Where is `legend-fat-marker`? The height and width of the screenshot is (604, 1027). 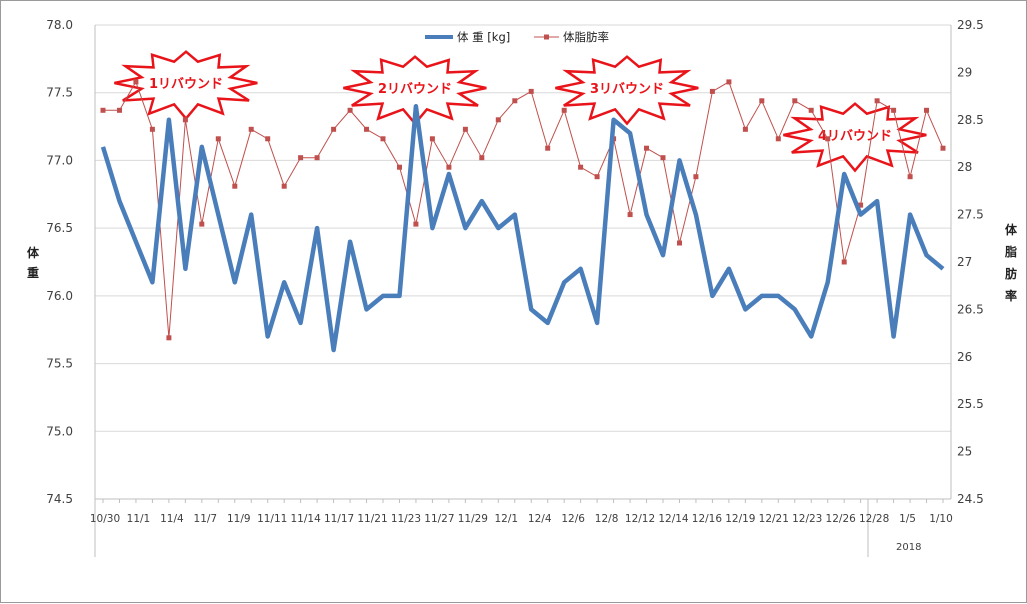
legend-fat-marker is located at coordinates (546, 37).